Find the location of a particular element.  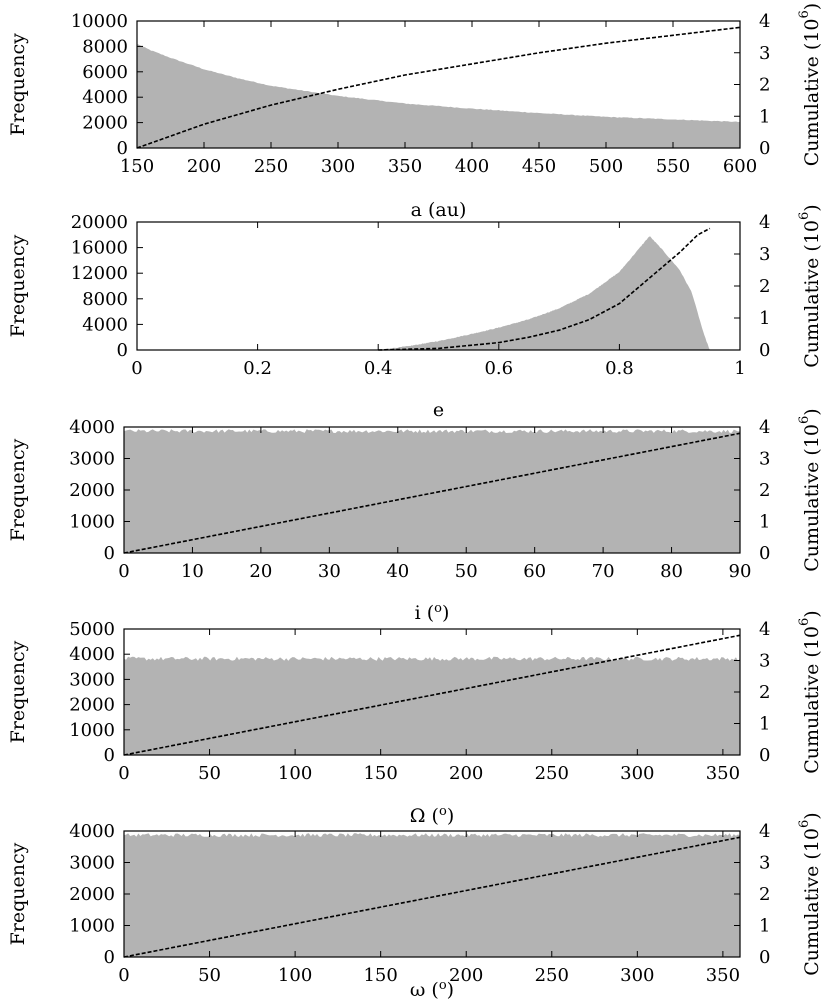

y-tick-label: 10000 is located at coordinates (99, 21).